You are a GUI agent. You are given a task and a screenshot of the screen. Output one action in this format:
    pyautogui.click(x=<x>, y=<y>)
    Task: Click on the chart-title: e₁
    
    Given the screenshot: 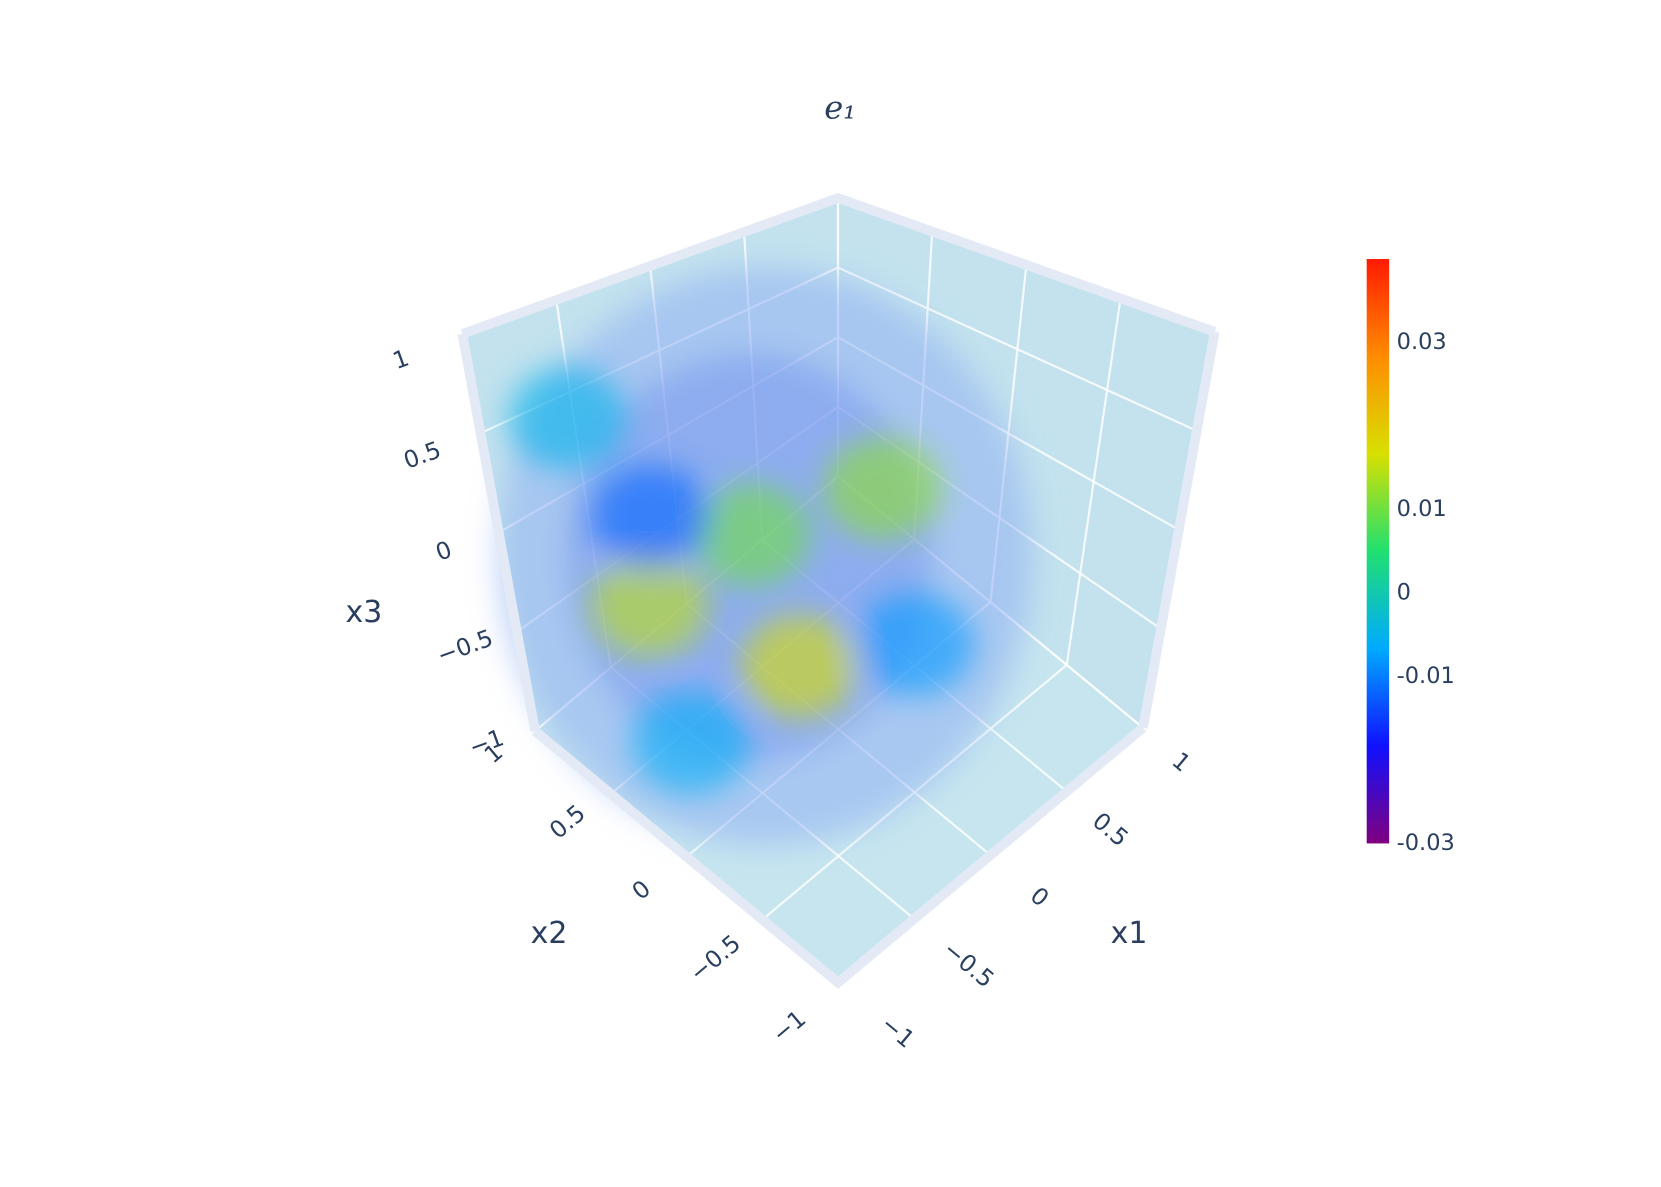 What is the action you would take?
    pyautogui.click(x=840, y=108)
    